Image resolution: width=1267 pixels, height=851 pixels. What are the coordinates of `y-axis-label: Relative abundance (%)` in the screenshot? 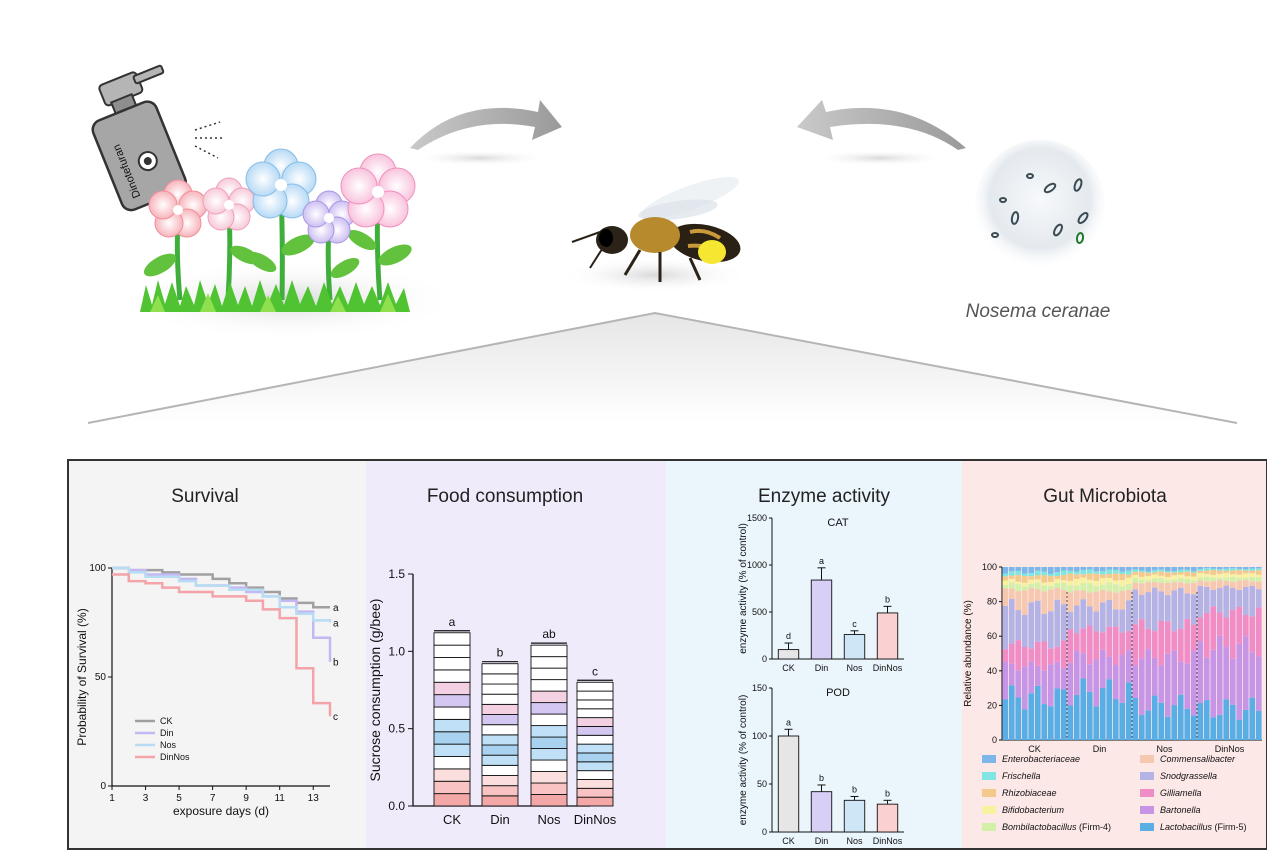 It's located at (968, 653).